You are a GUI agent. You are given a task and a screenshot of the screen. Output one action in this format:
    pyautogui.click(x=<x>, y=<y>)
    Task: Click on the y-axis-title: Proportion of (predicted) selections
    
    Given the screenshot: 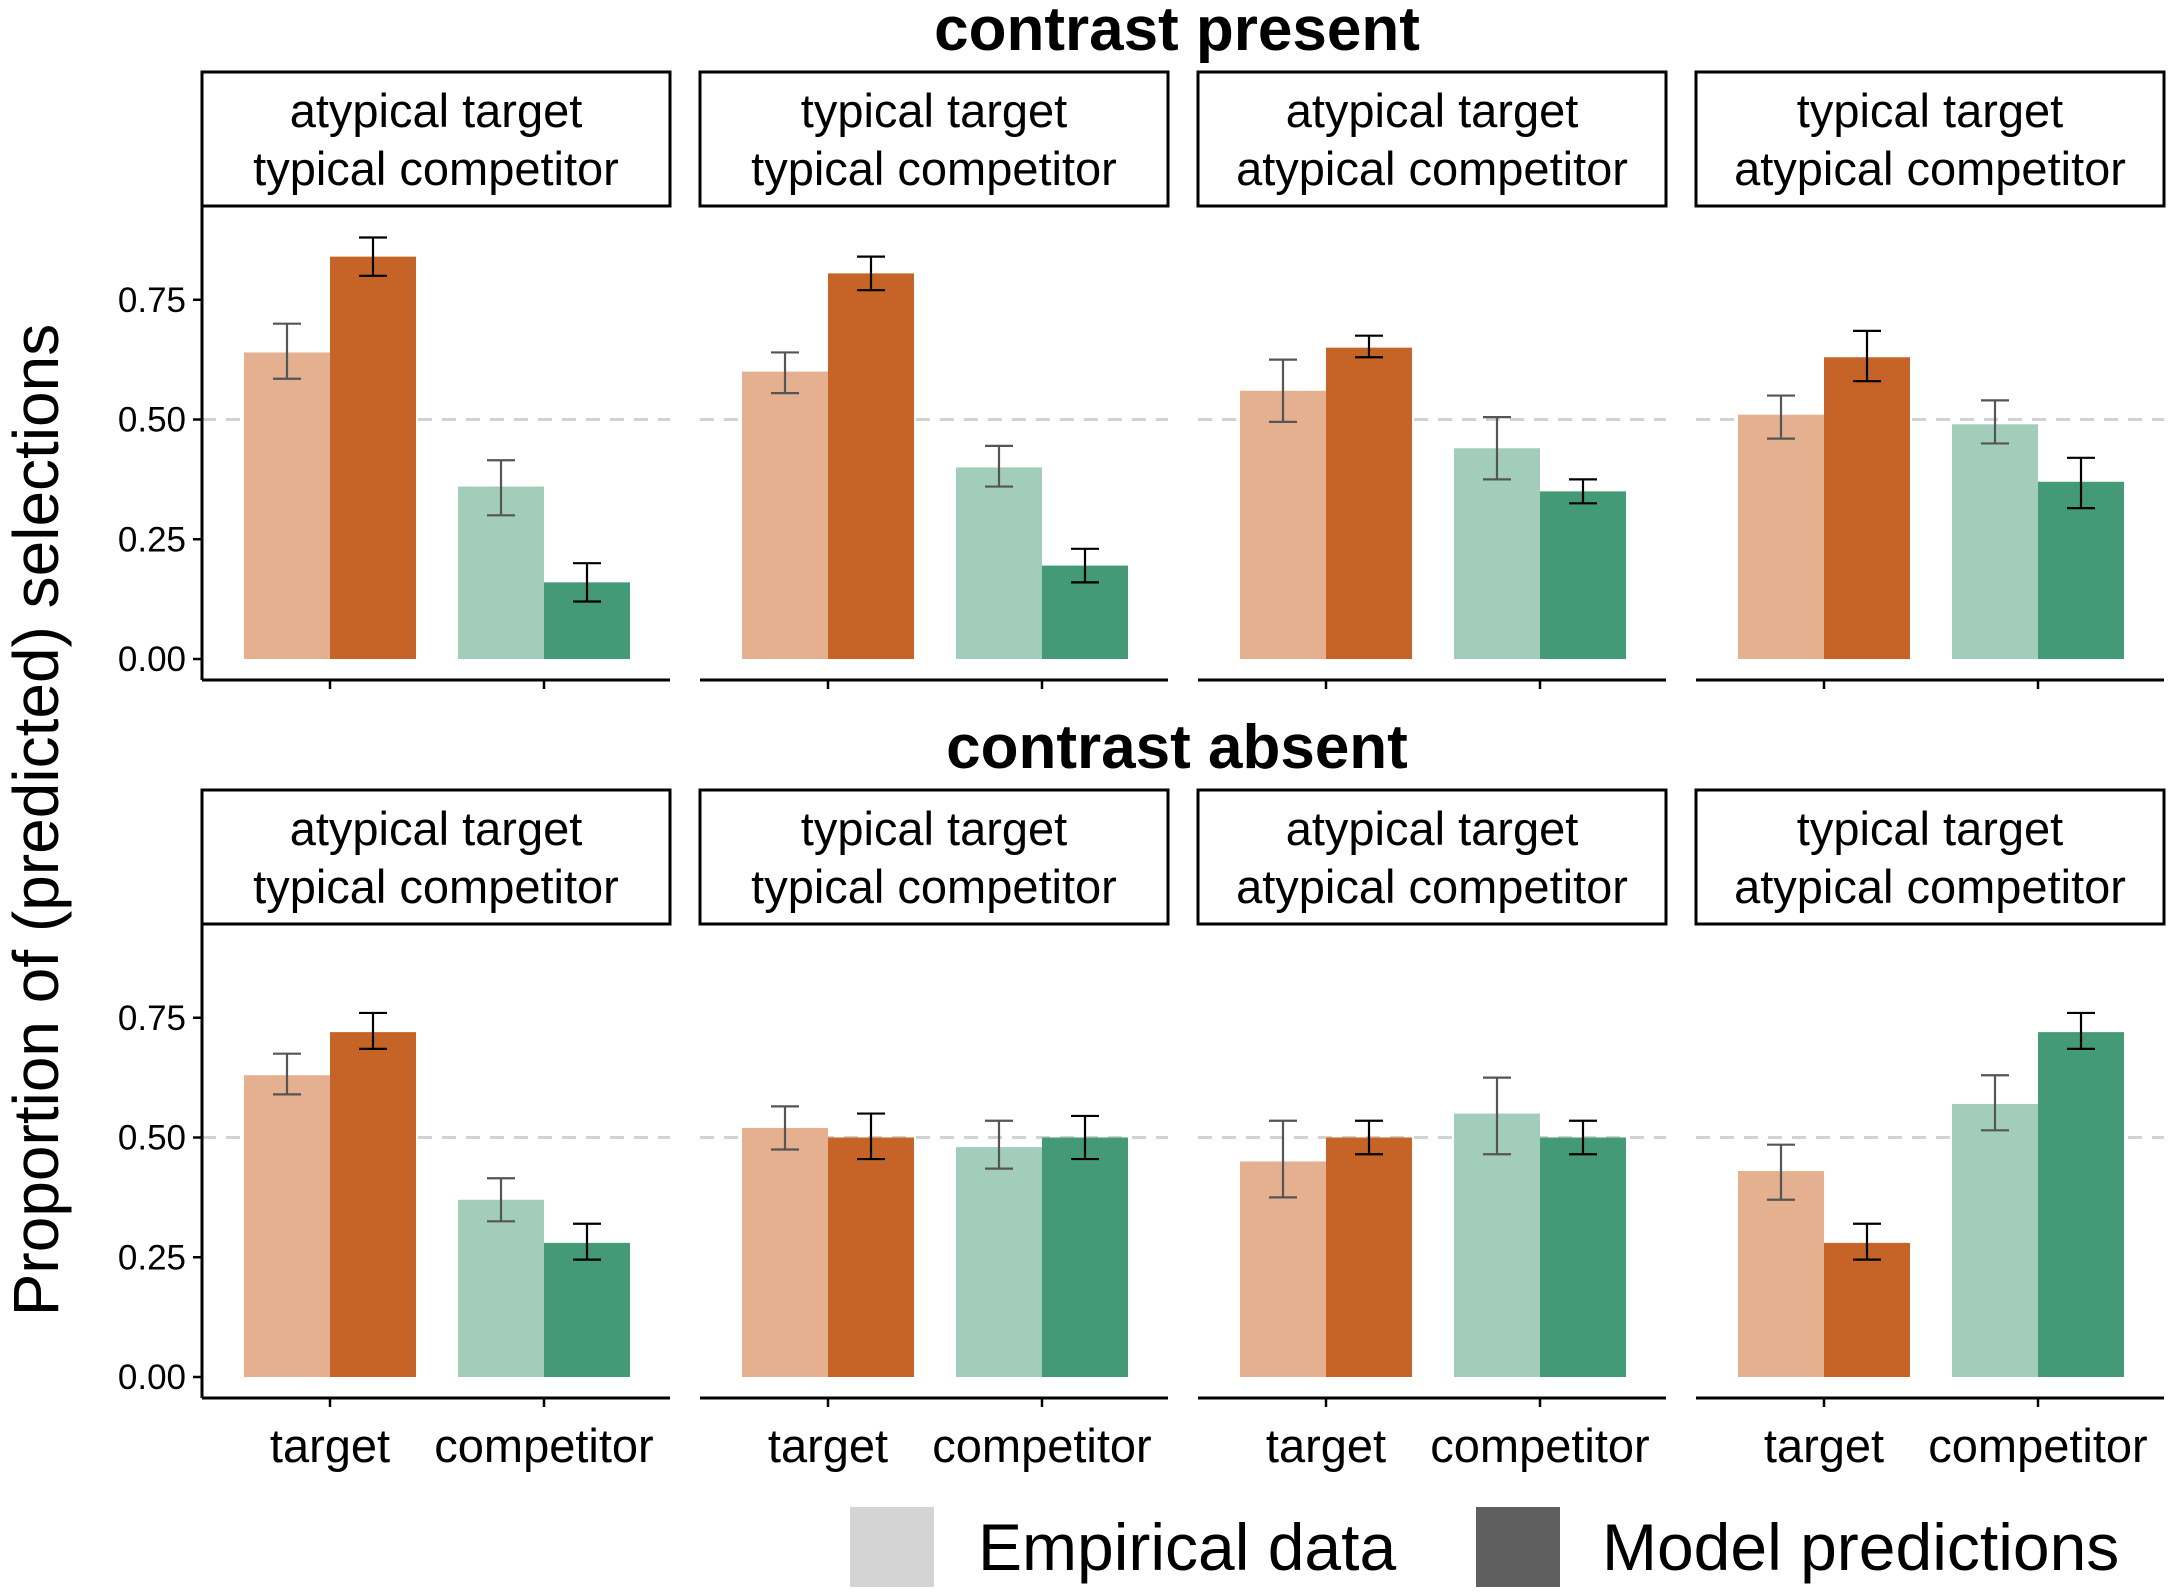 What is the action you would take?
    pyautogui.click(x=36, y=820)
    